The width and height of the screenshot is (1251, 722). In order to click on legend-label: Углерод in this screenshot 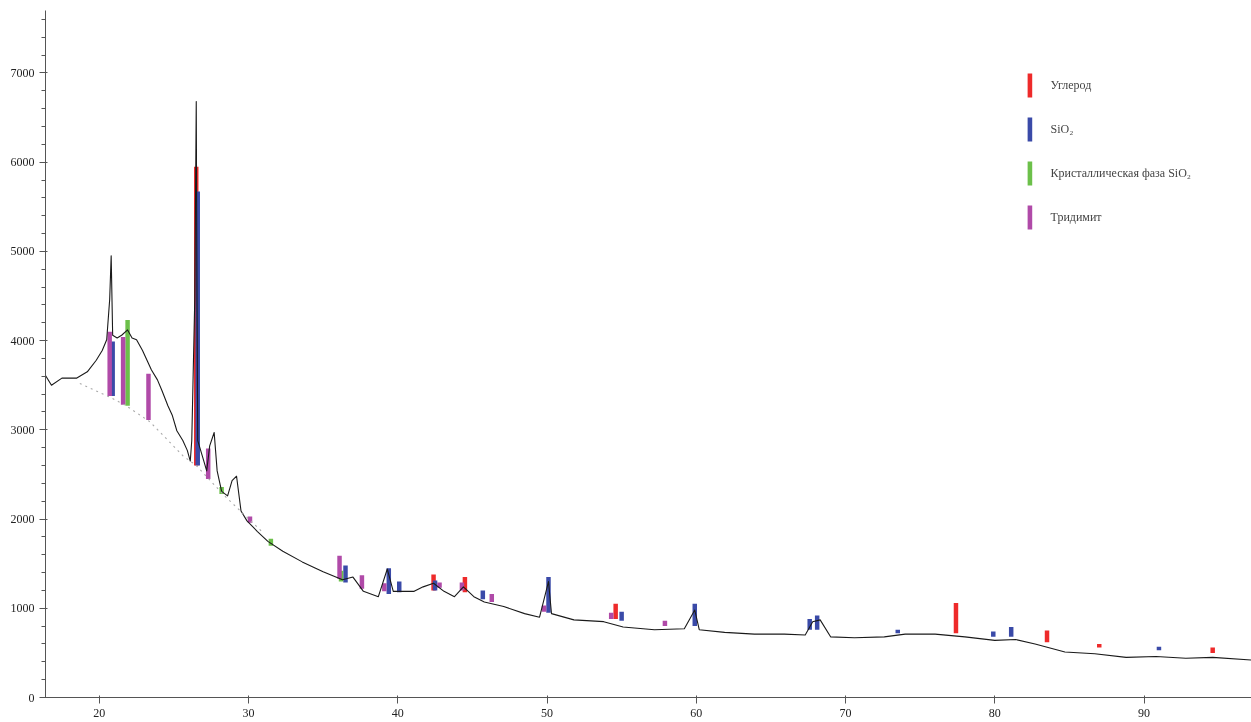, I will do `click(1071, 85)`.